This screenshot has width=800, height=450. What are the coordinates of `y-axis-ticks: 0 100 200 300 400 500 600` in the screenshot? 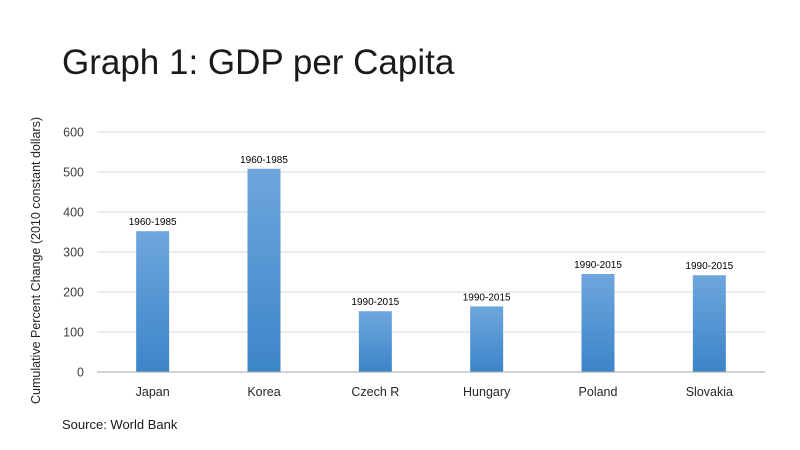 It's located at (73, 253).